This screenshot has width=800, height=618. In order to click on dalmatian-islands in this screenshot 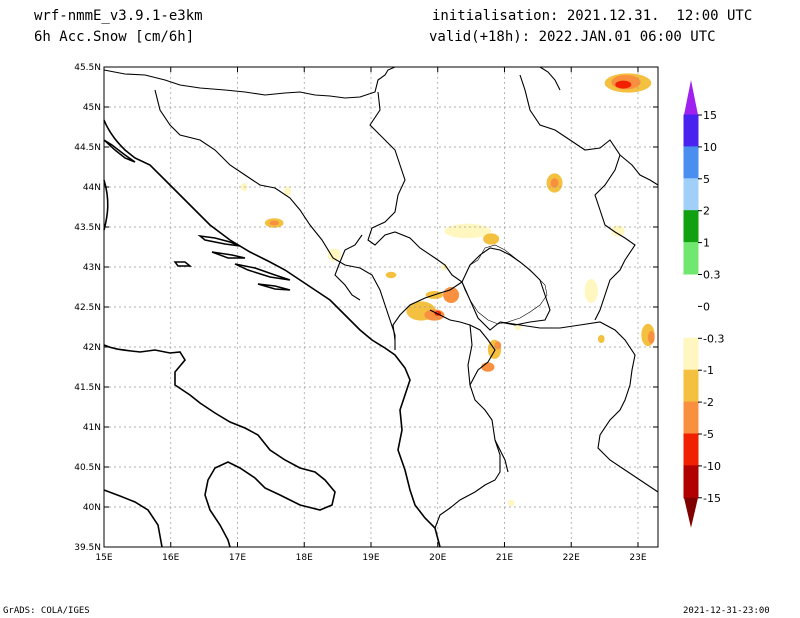, I will do `click(197, 215)`.